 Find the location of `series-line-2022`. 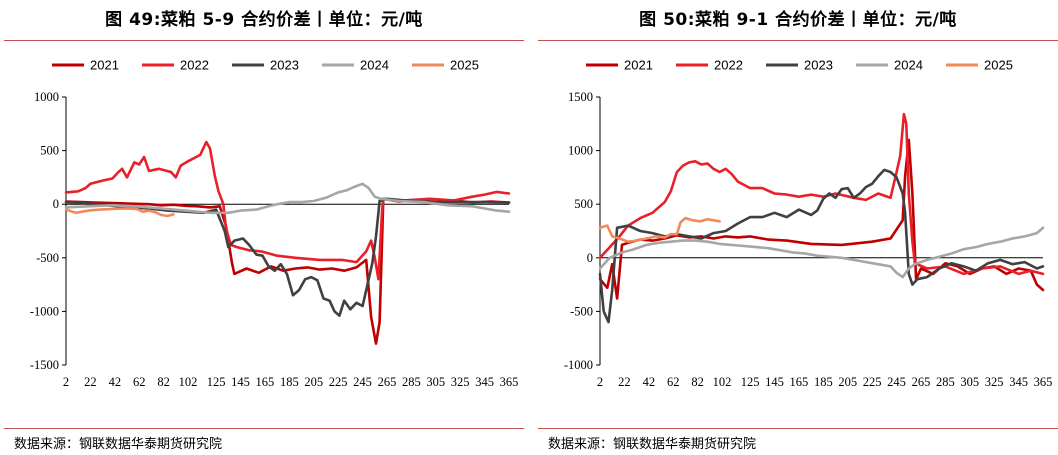

series-line-2022 is located at coordinates (287, 210).